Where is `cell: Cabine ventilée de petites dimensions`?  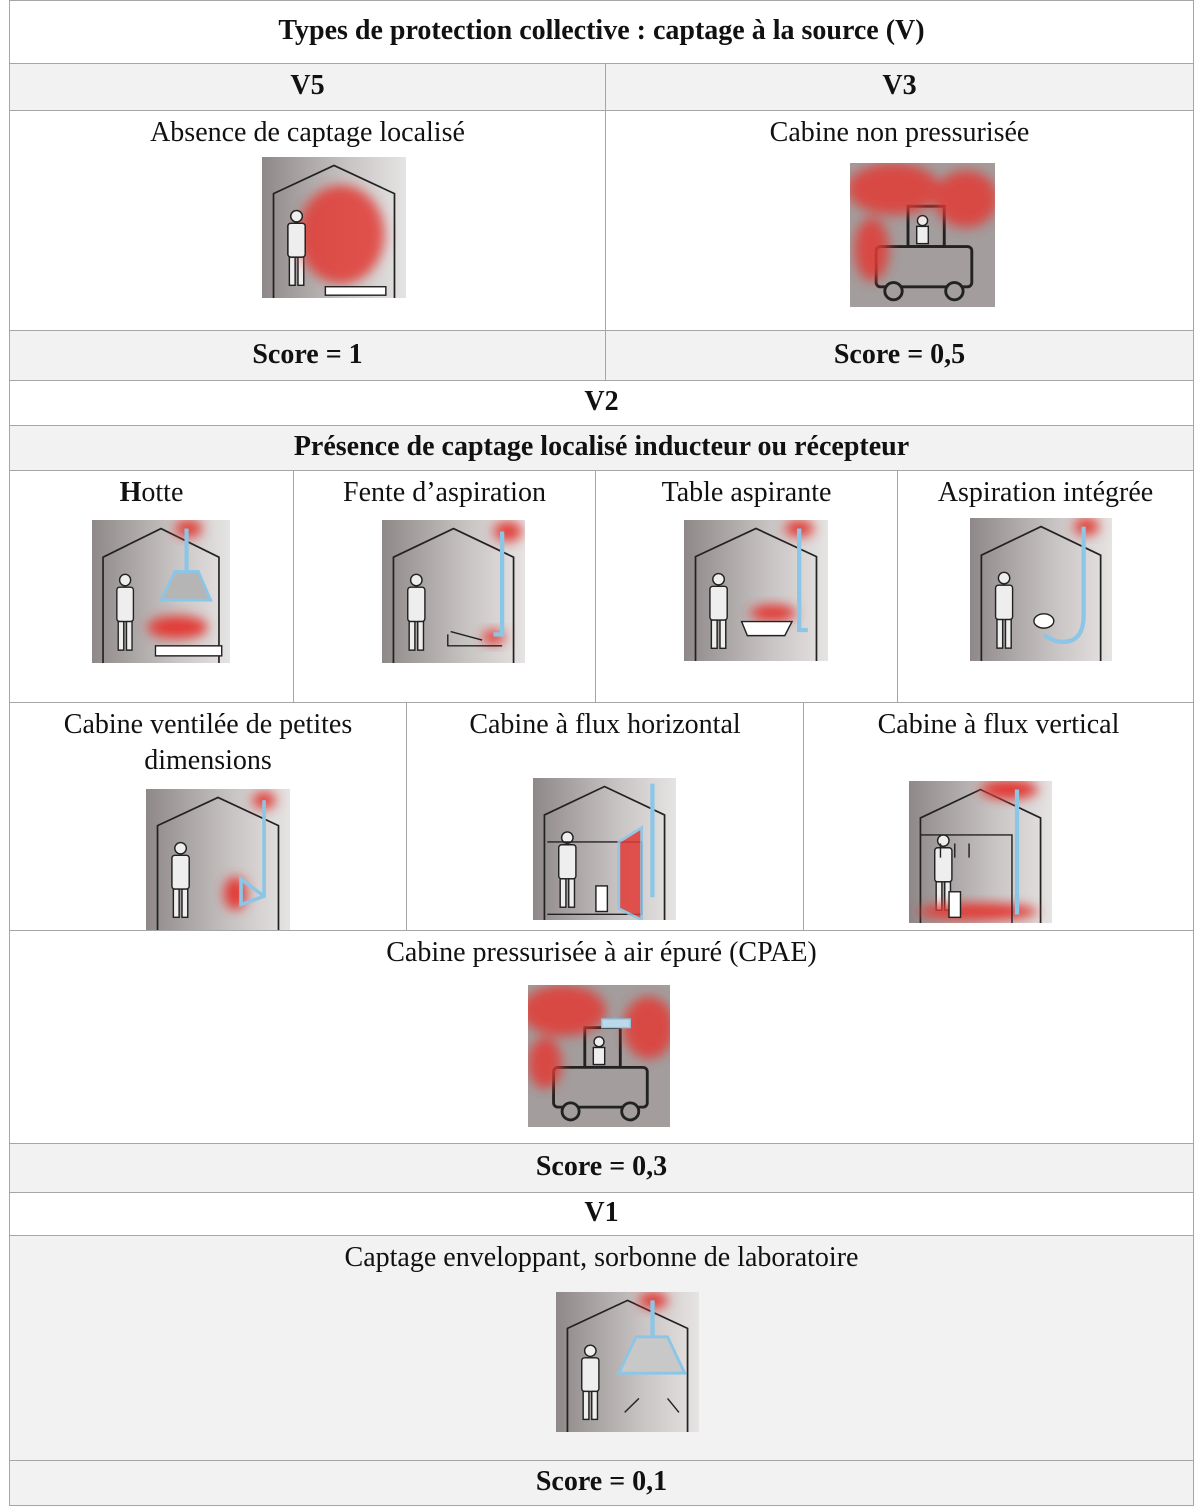 cell: Cabine ventilée de petites dimensions is located at coordinates (208, 816).